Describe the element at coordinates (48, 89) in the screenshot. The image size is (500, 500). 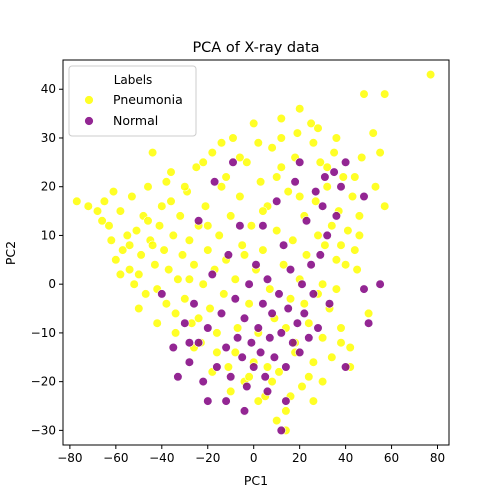
I see `y-tick-label: 40` at that location.